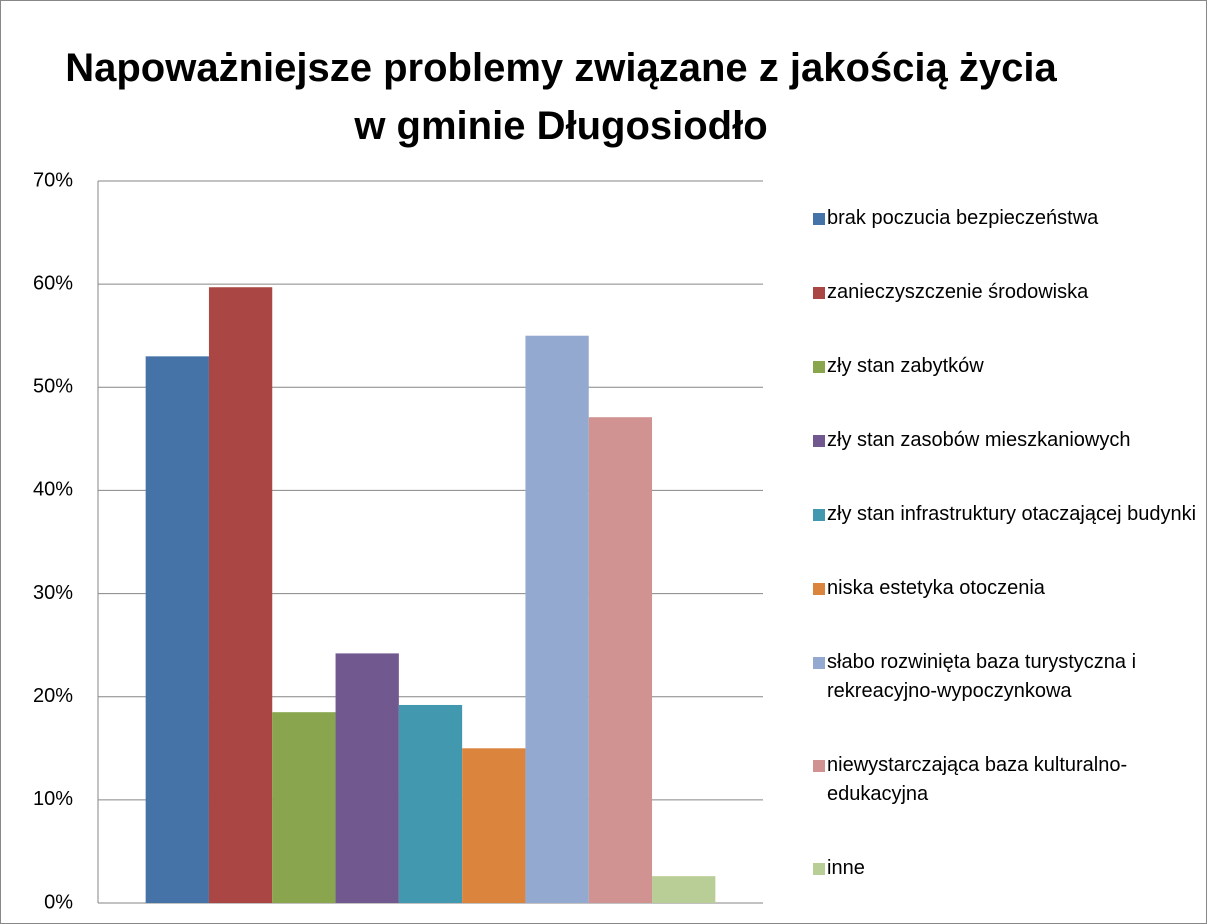  I want to click on legend-label: zanieczyszczenie środowiska, so click(958, 291).